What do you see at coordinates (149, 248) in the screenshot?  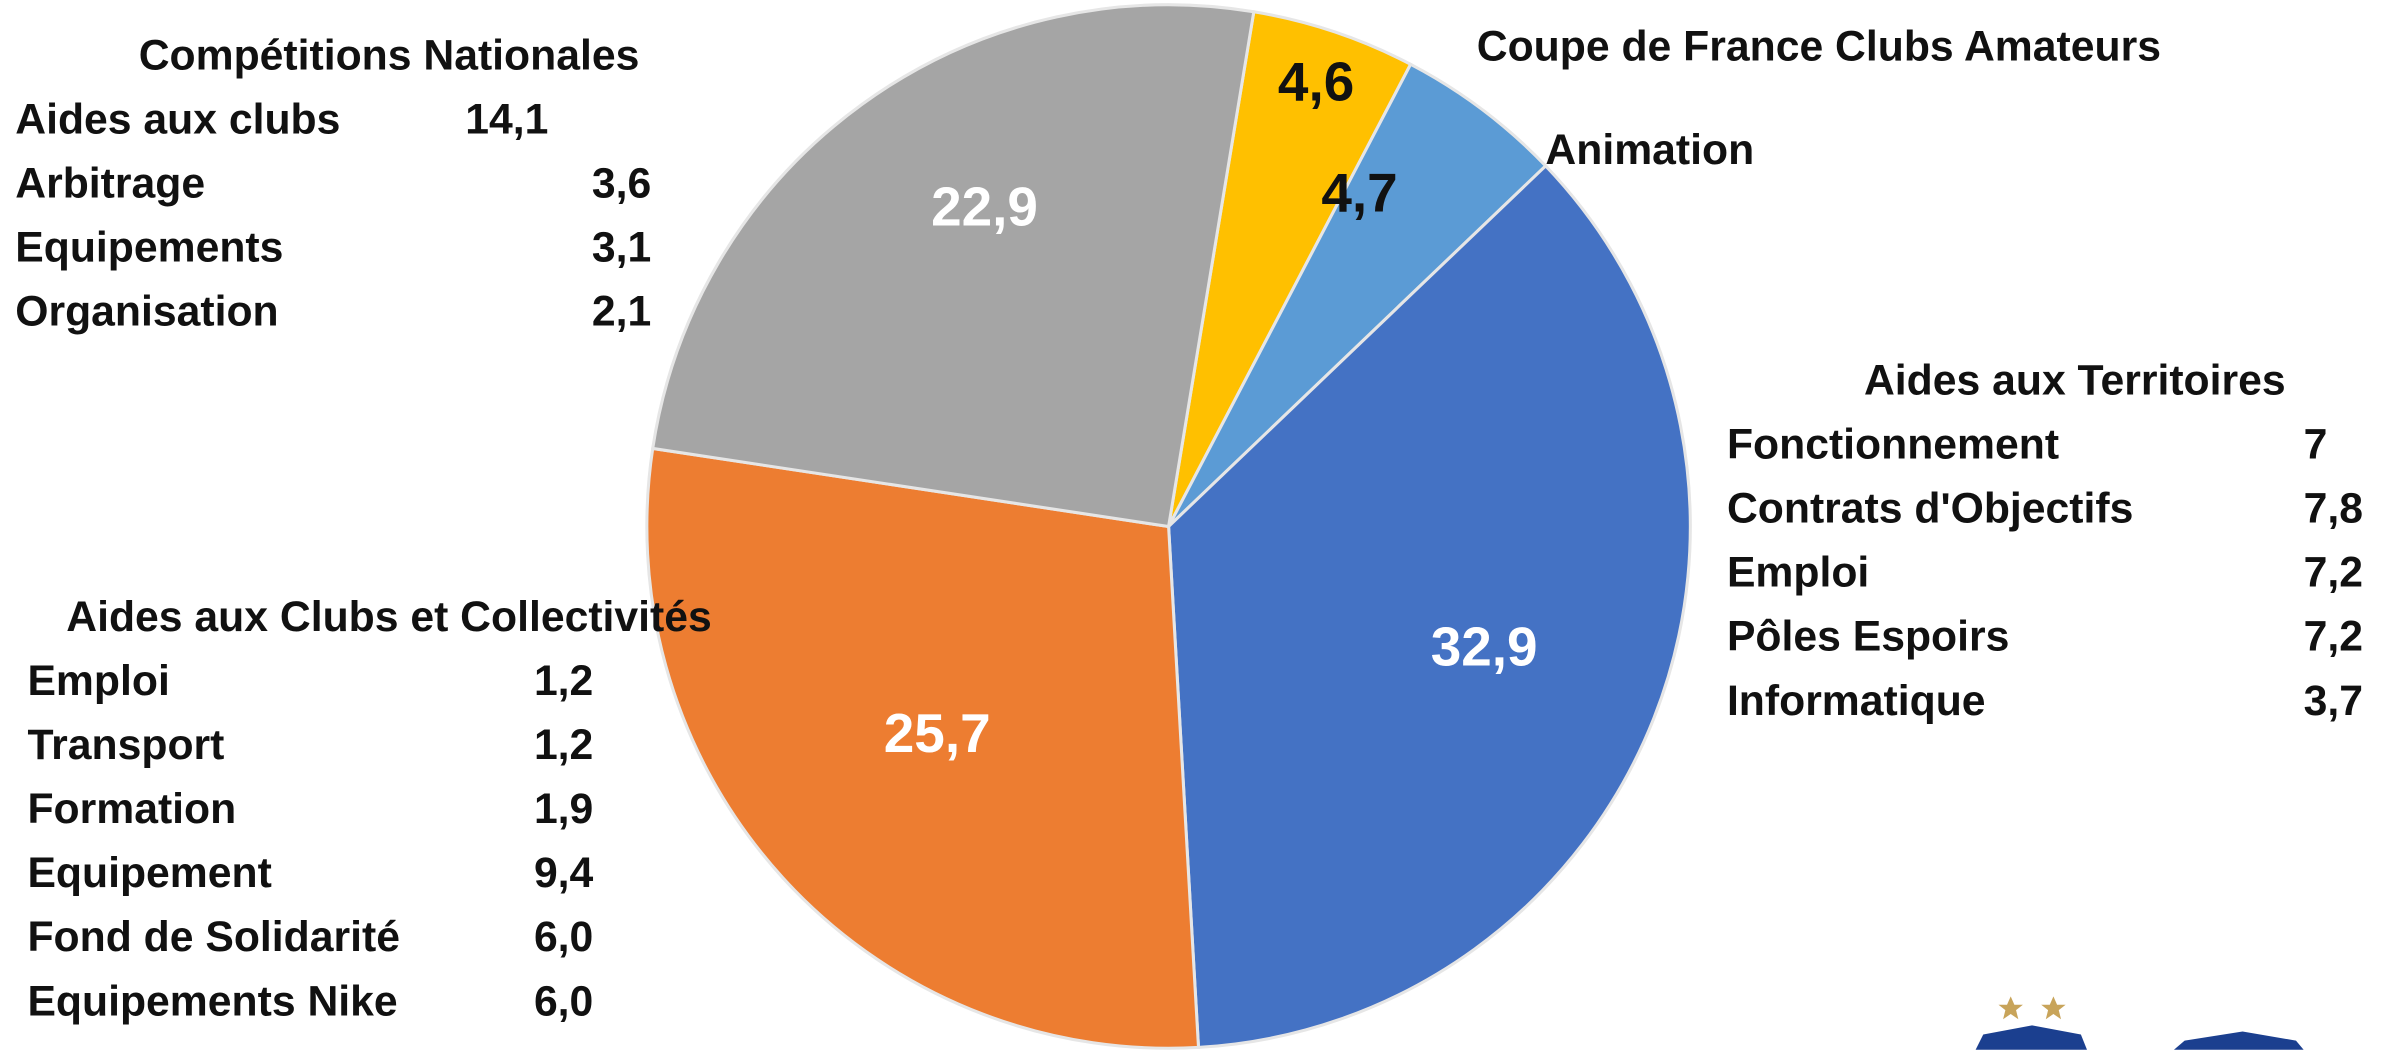 I see `detail-label: Equipements` at bounding box center [149, 248].